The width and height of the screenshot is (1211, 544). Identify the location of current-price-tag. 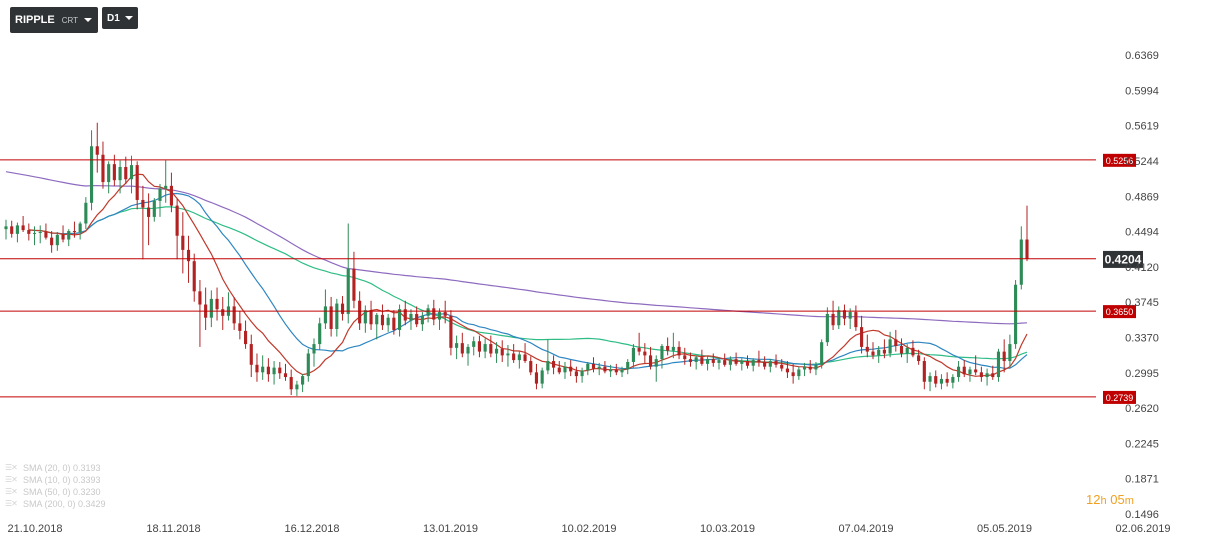
(1123, 259).